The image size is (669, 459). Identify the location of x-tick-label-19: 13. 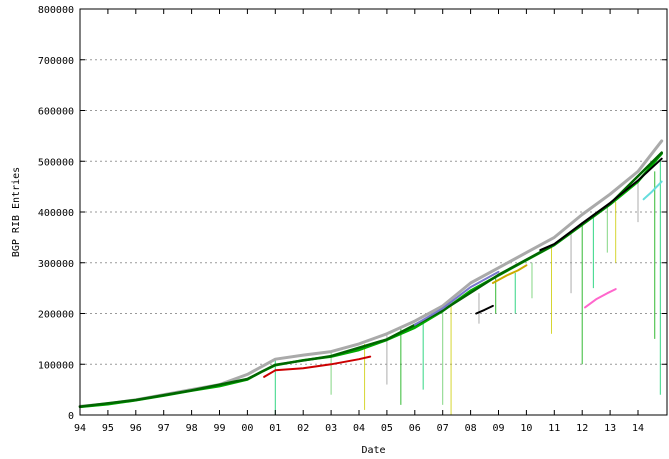
(610, 428).